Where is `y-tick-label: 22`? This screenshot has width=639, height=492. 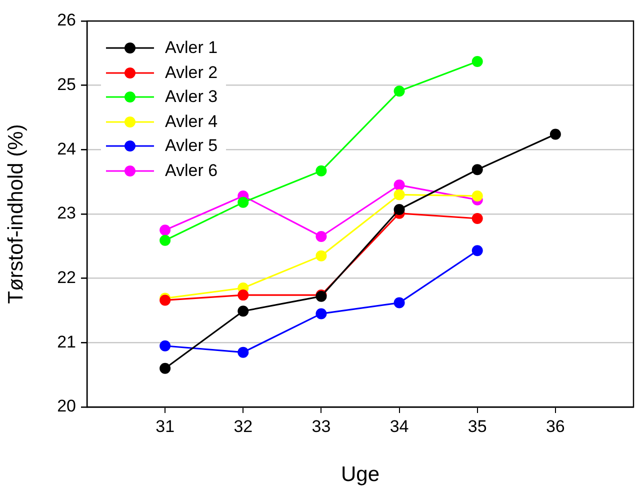 y-tick-label: 22 is located at coordinates (66, 278).